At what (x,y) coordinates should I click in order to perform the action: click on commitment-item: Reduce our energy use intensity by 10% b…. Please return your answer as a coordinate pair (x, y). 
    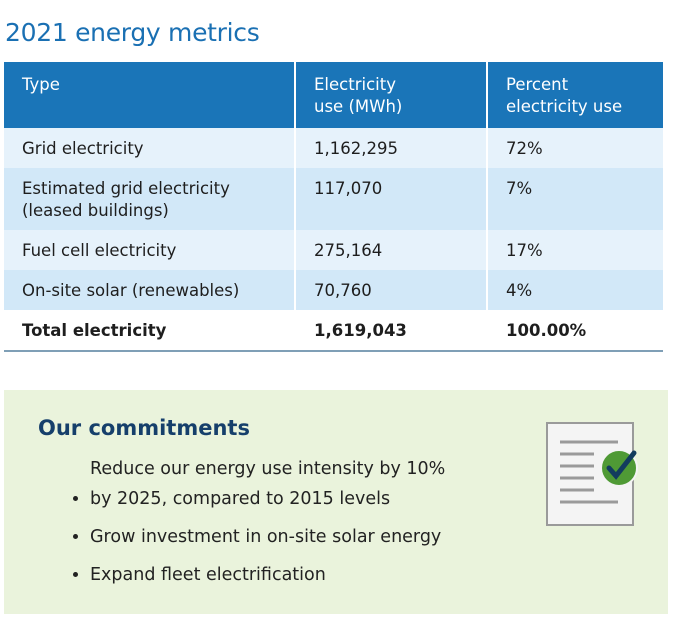
    Looking at the image, I should click on (290, 484).